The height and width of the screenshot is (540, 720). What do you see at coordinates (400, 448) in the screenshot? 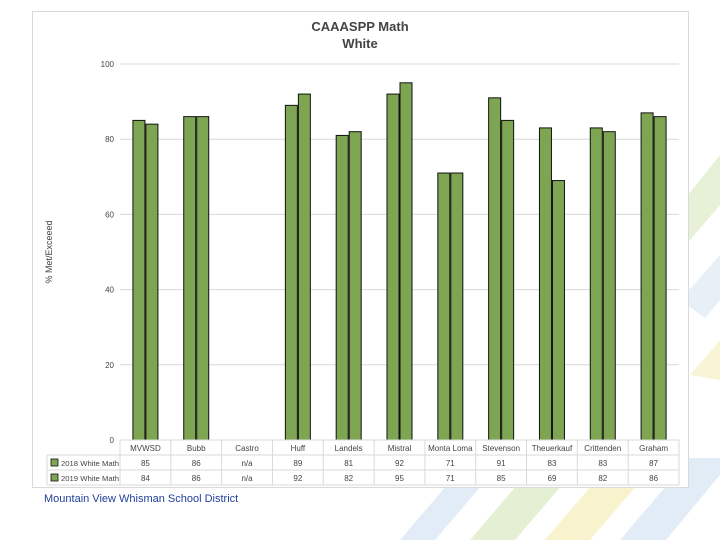
I see `x-tick-label: Mistral` at bounding box center [400, 448].